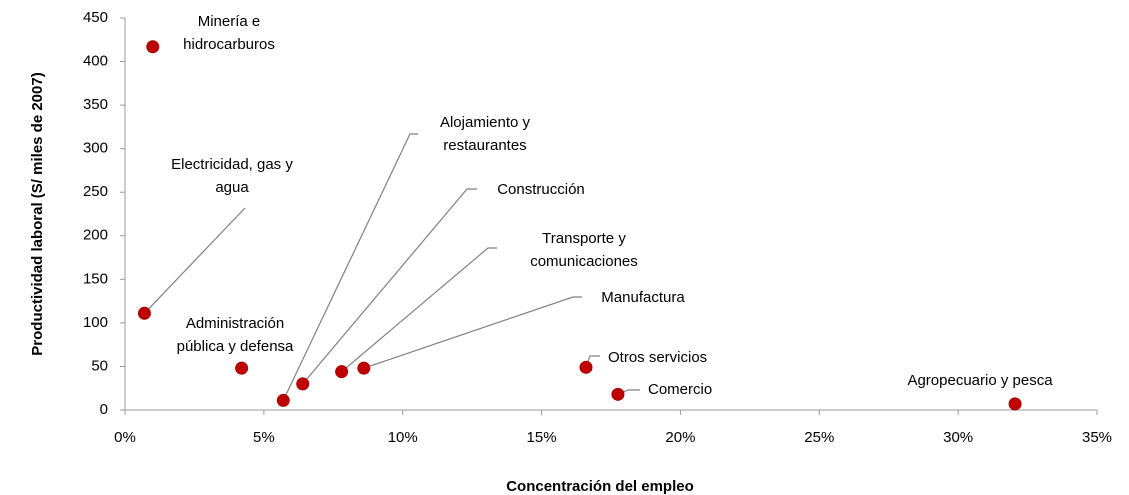 The image size is (1129, 495). I want to click on y-tick-label: 0, so click(104, 409).